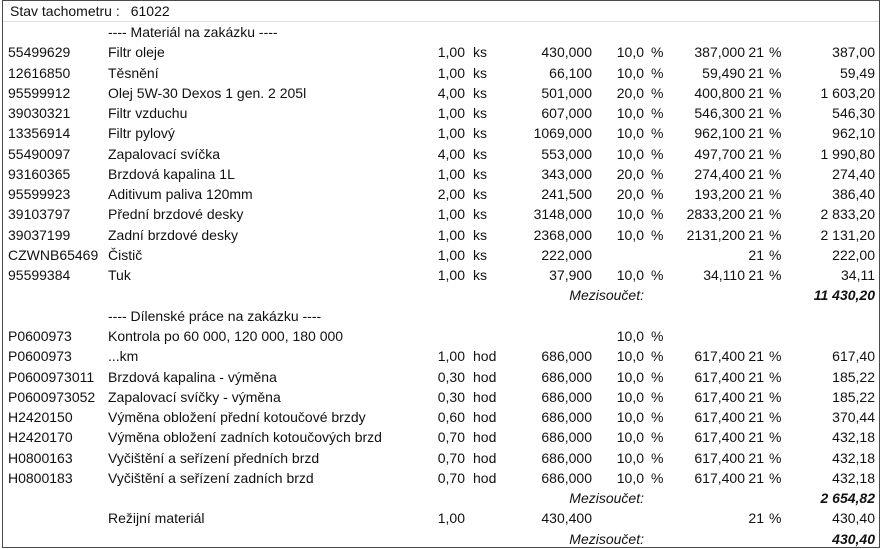  Describe the element at coordinates (657, 255) in the screenshot. I see `item-discount-percent-sign` at that location.